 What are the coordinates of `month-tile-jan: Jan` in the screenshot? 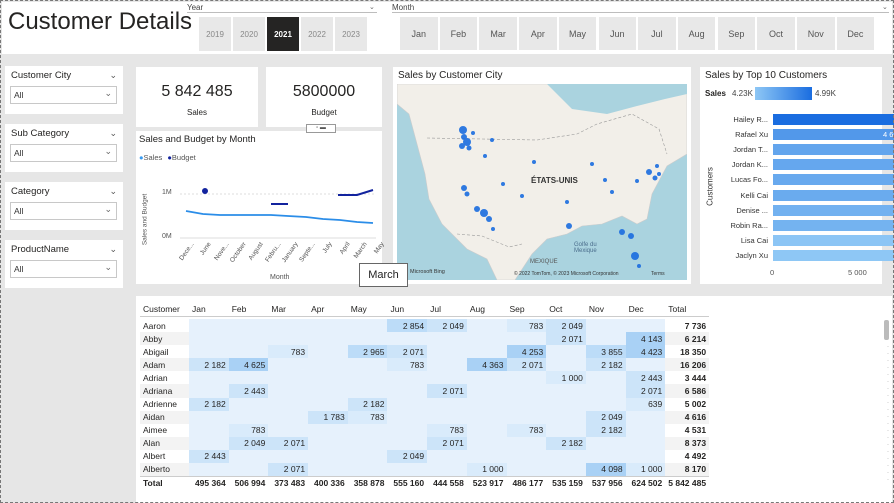 It's located at (419, 33).